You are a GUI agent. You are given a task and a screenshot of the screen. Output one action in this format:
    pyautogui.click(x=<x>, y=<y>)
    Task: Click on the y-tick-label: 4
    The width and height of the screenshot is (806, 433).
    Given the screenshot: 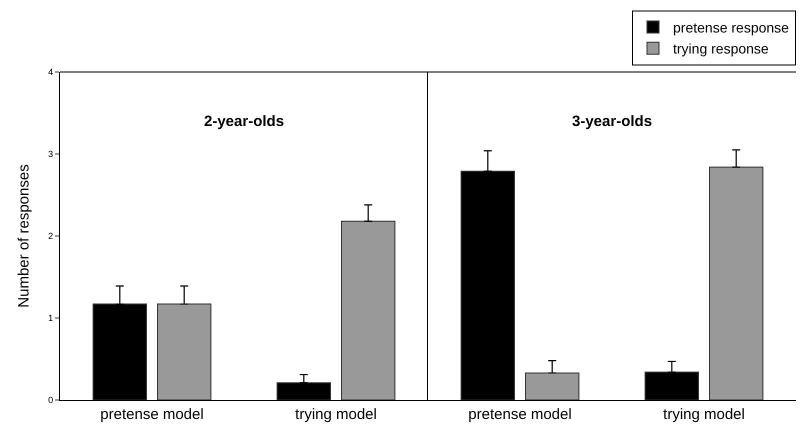 What is the action you would take?
    pyautogui.click(x=51, y=72)
    